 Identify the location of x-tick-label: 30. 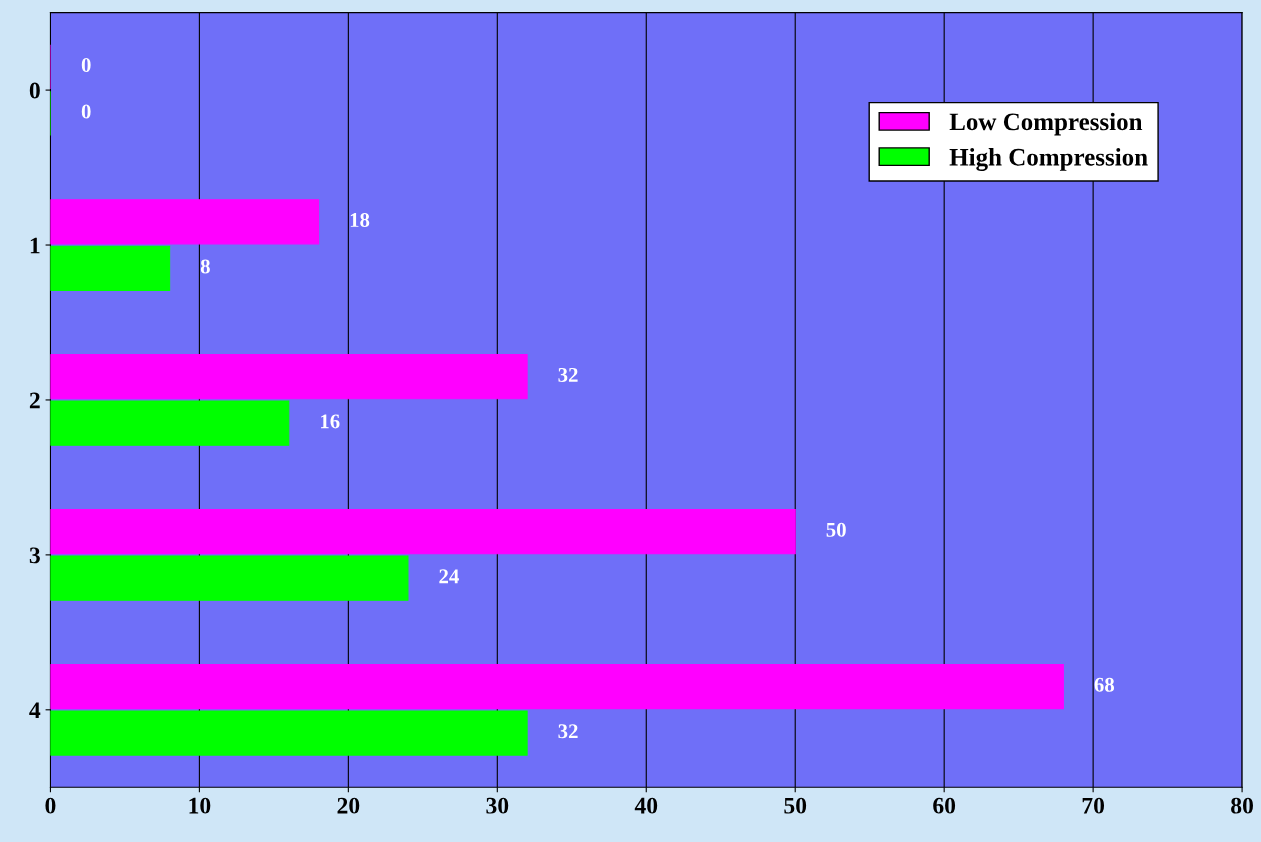
(497, 805).